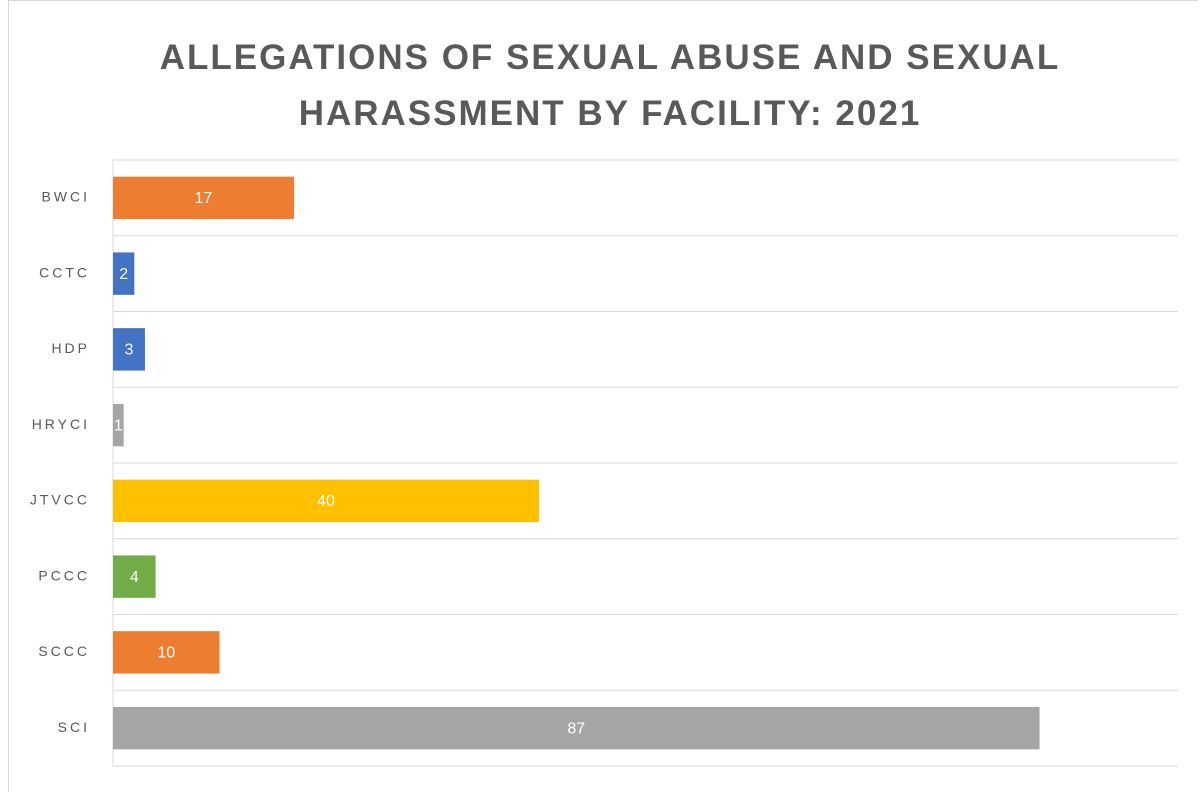  I want to click on y-tick-label: HDP, so click(70, 348).